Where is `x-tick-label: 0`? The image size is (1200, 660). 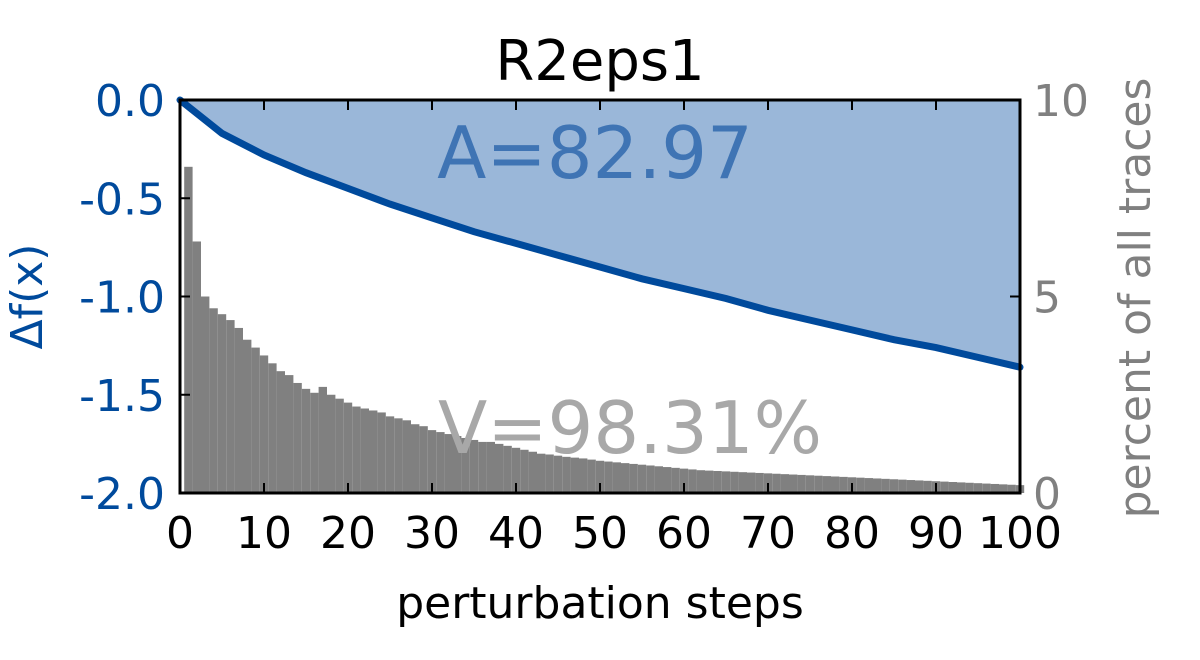
x-tick-label: 0 is located at coordinates (180, 533).